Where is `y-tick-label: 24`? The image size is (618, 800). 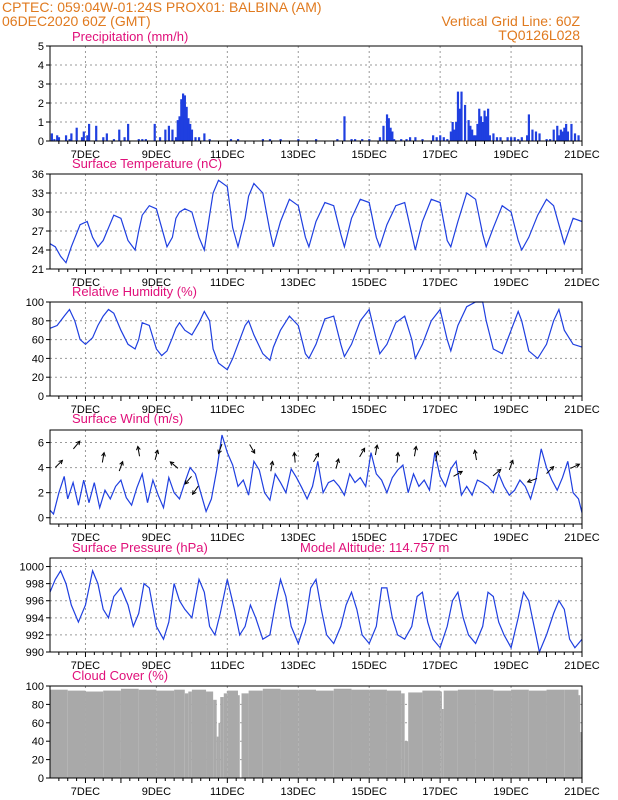 y-tick-label: 24 is located at coordinates (38, 251).